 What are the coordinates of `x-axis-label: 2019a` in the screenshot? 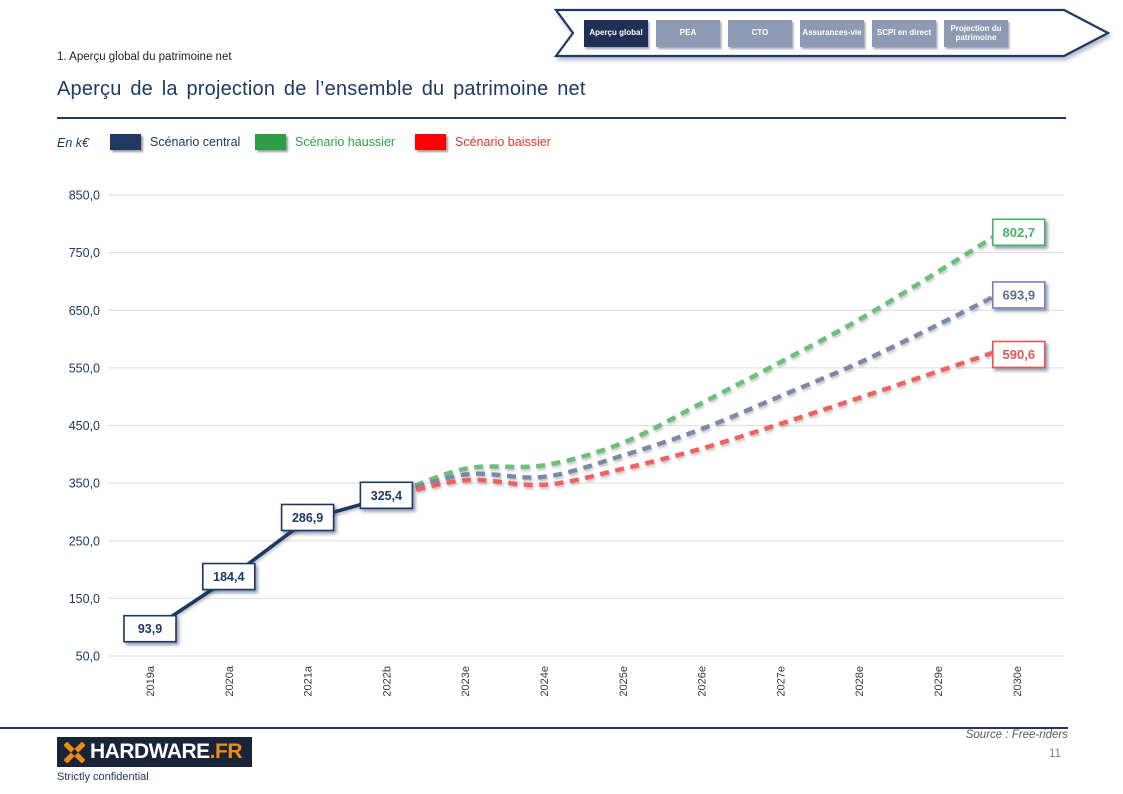 It's located at (151, 680).